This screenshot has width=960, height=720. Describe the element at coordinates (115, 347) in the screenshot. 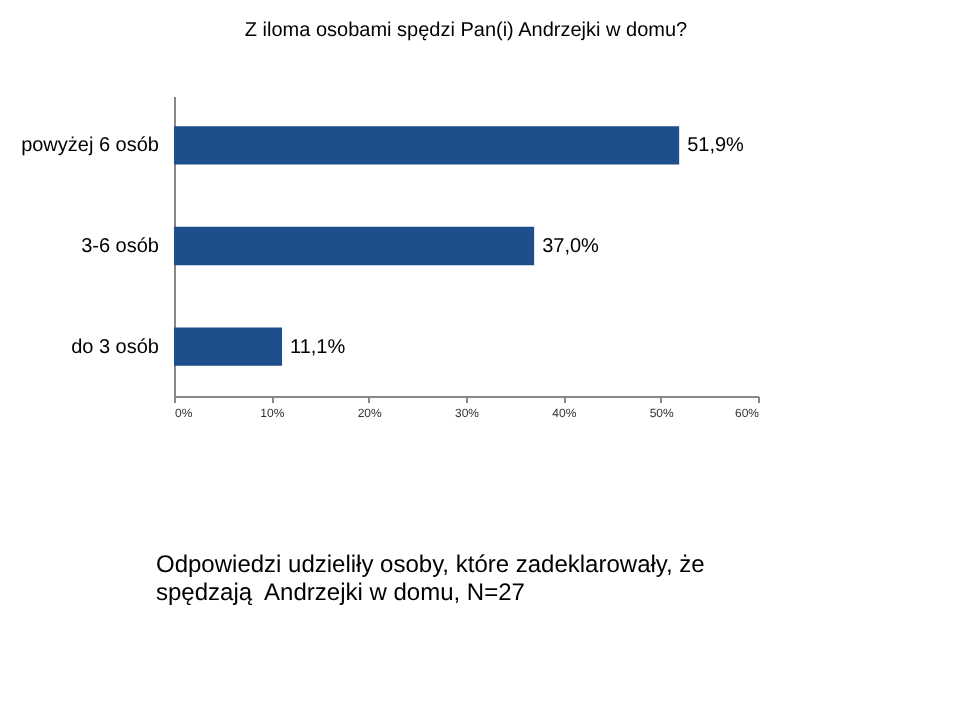

I see `y-tick-label: do 3 osób` at that location.